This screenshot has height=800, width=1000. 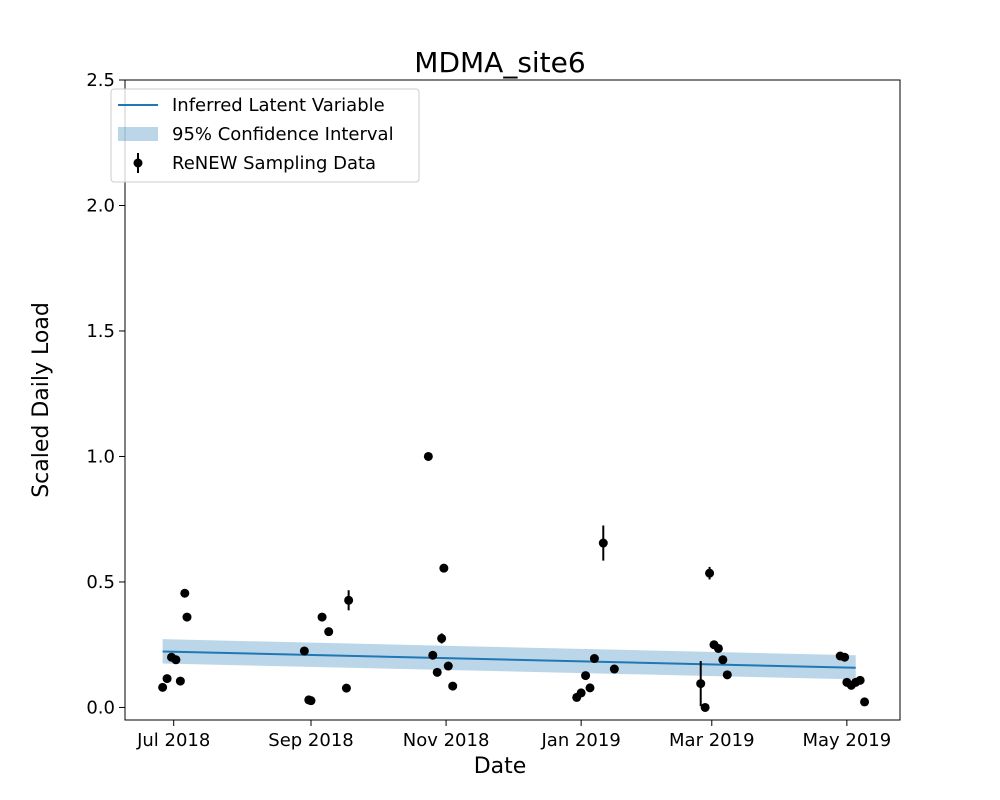 I want to click on legend-label-confidence: 95% Confidence Interval, so click(x=283, y=134).